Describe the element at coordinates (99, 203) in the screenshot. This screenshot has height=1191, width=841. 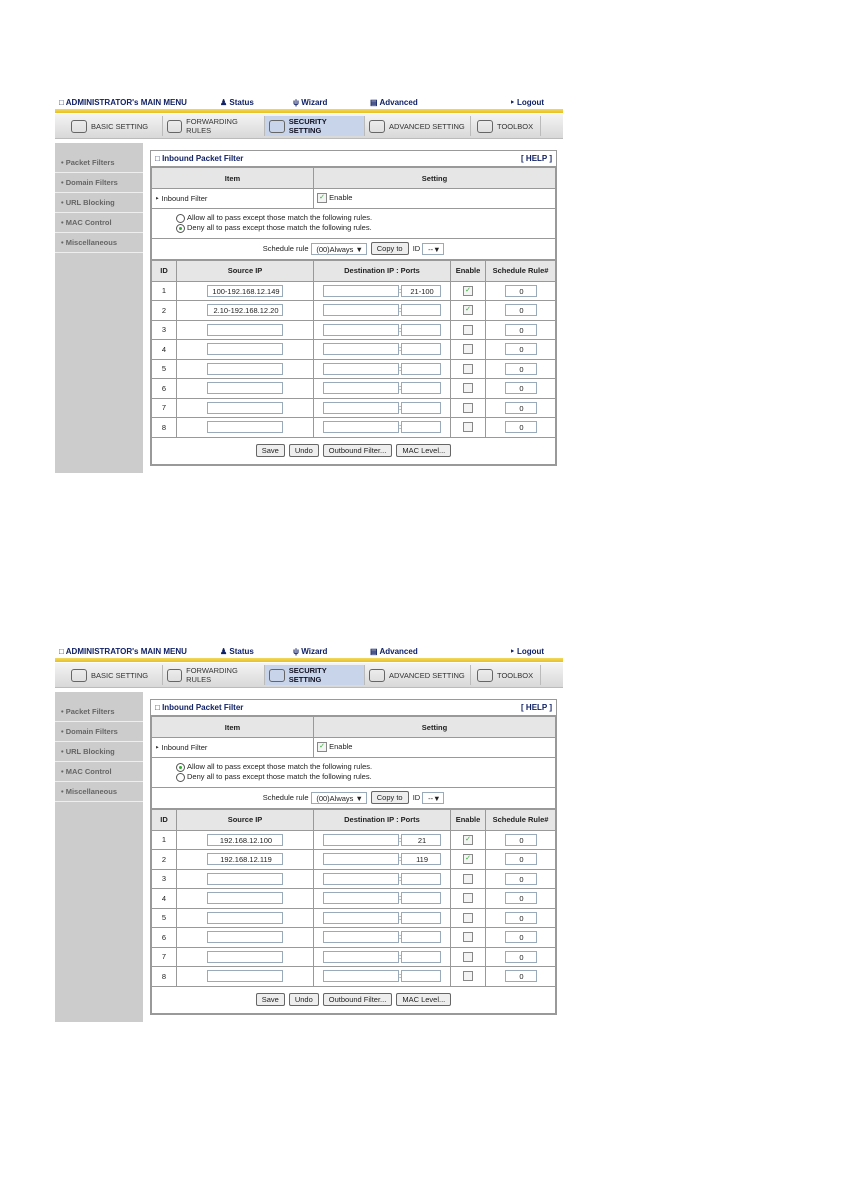
I see `sidebar-item: • URL Blocking` at that location.